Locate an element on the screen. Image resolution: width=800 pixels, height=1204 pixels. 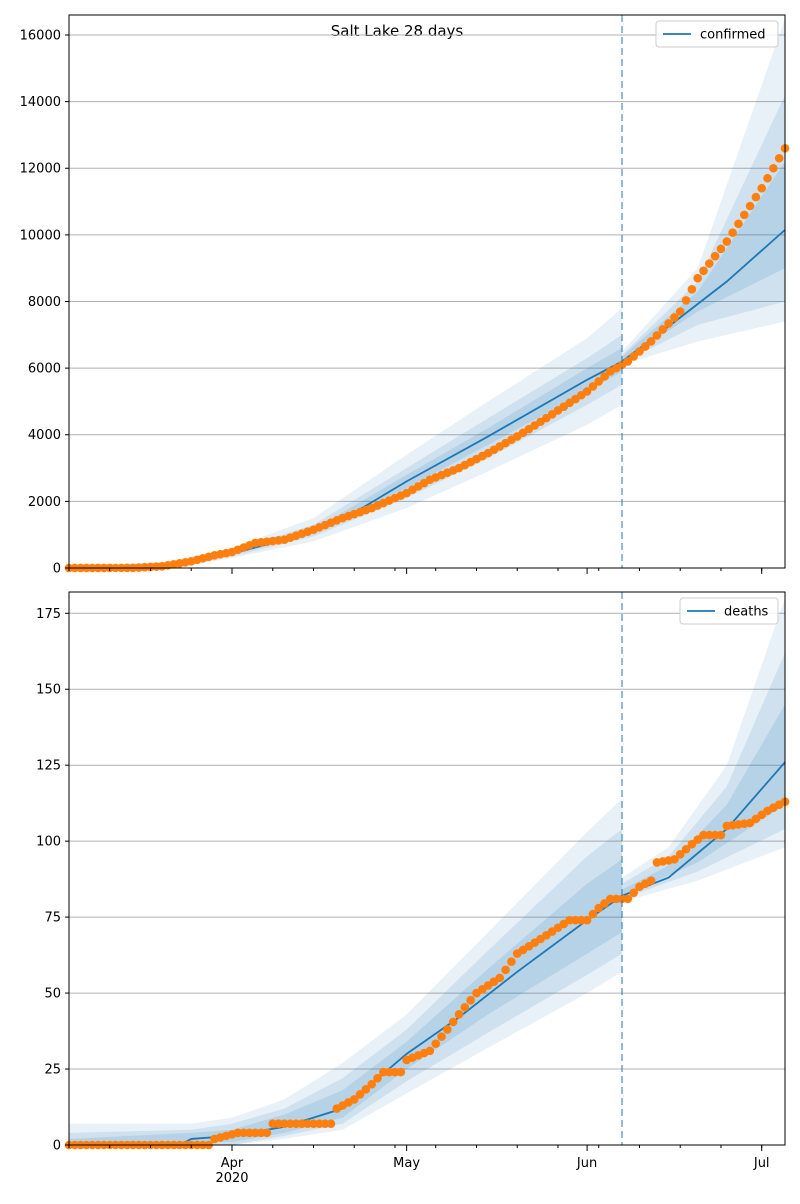
y-tick-label: 8000 is located at coordinates (44, 302).